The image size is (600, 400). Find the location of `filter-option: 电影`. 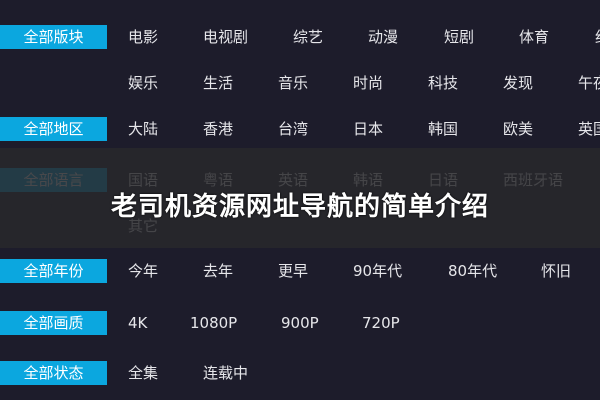

filter-option: 电影 is located at coordinates (143, 37).